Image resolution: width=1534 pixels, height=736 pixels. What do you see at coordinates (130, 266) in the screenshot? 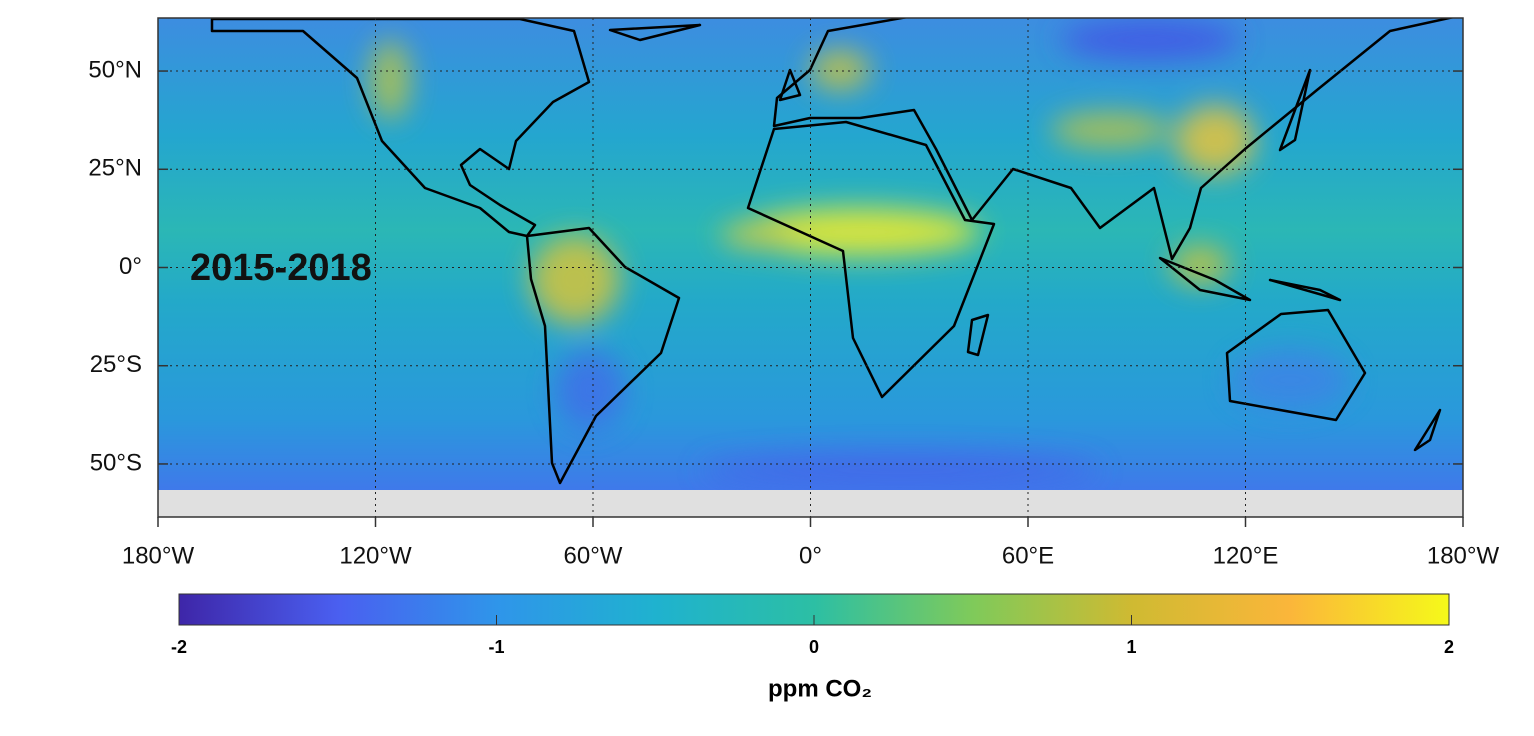
I see `y-tick-label: 0°` at bounding box center [130, 266].